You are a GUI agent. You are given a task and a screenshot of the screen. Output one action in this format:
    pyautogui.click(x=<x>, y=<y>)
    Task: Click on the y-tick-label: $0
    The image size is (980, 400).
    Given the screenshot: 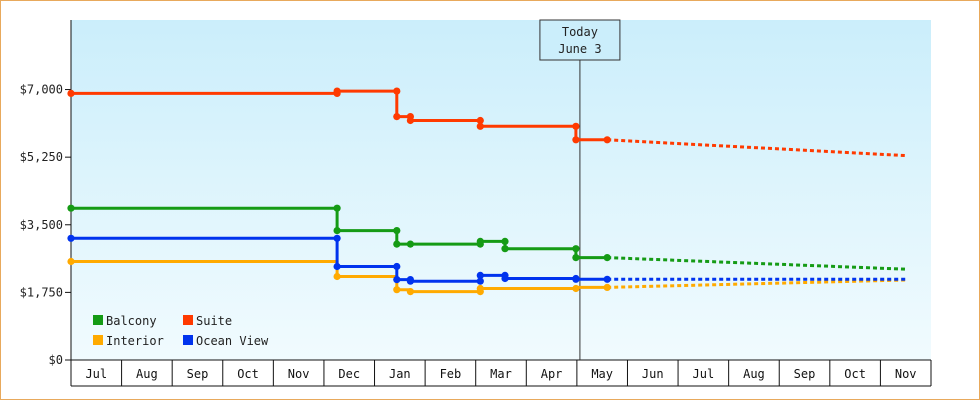 What is the action you would take?
    pyautogui.click(x=56, y=360)
    